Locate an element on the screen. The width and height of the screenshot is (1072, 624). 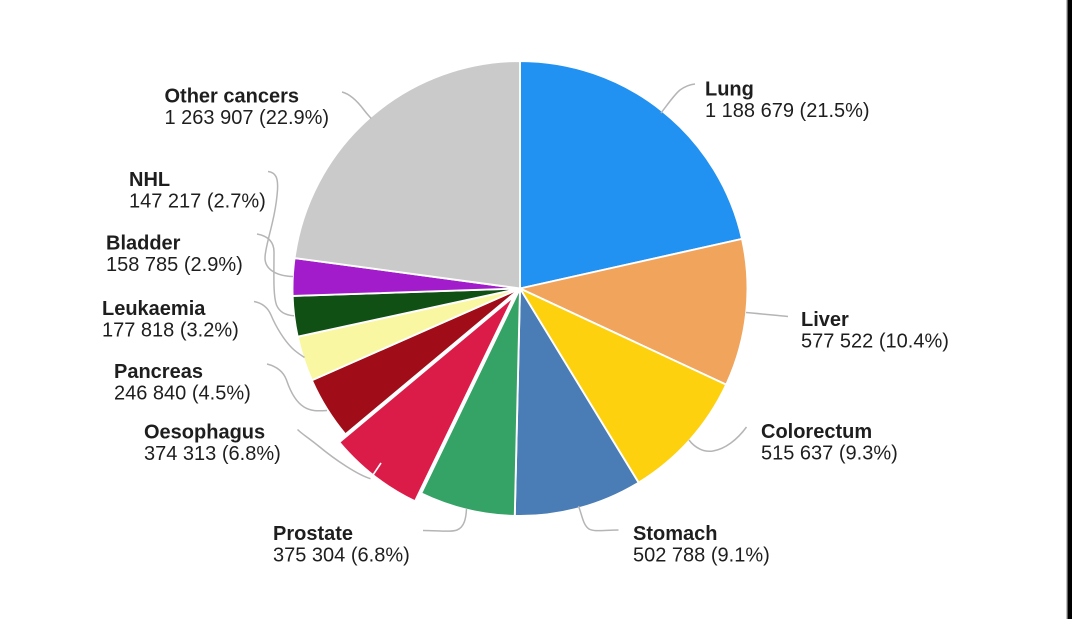
svg-text: NHL is located at coordinates (149, 180).